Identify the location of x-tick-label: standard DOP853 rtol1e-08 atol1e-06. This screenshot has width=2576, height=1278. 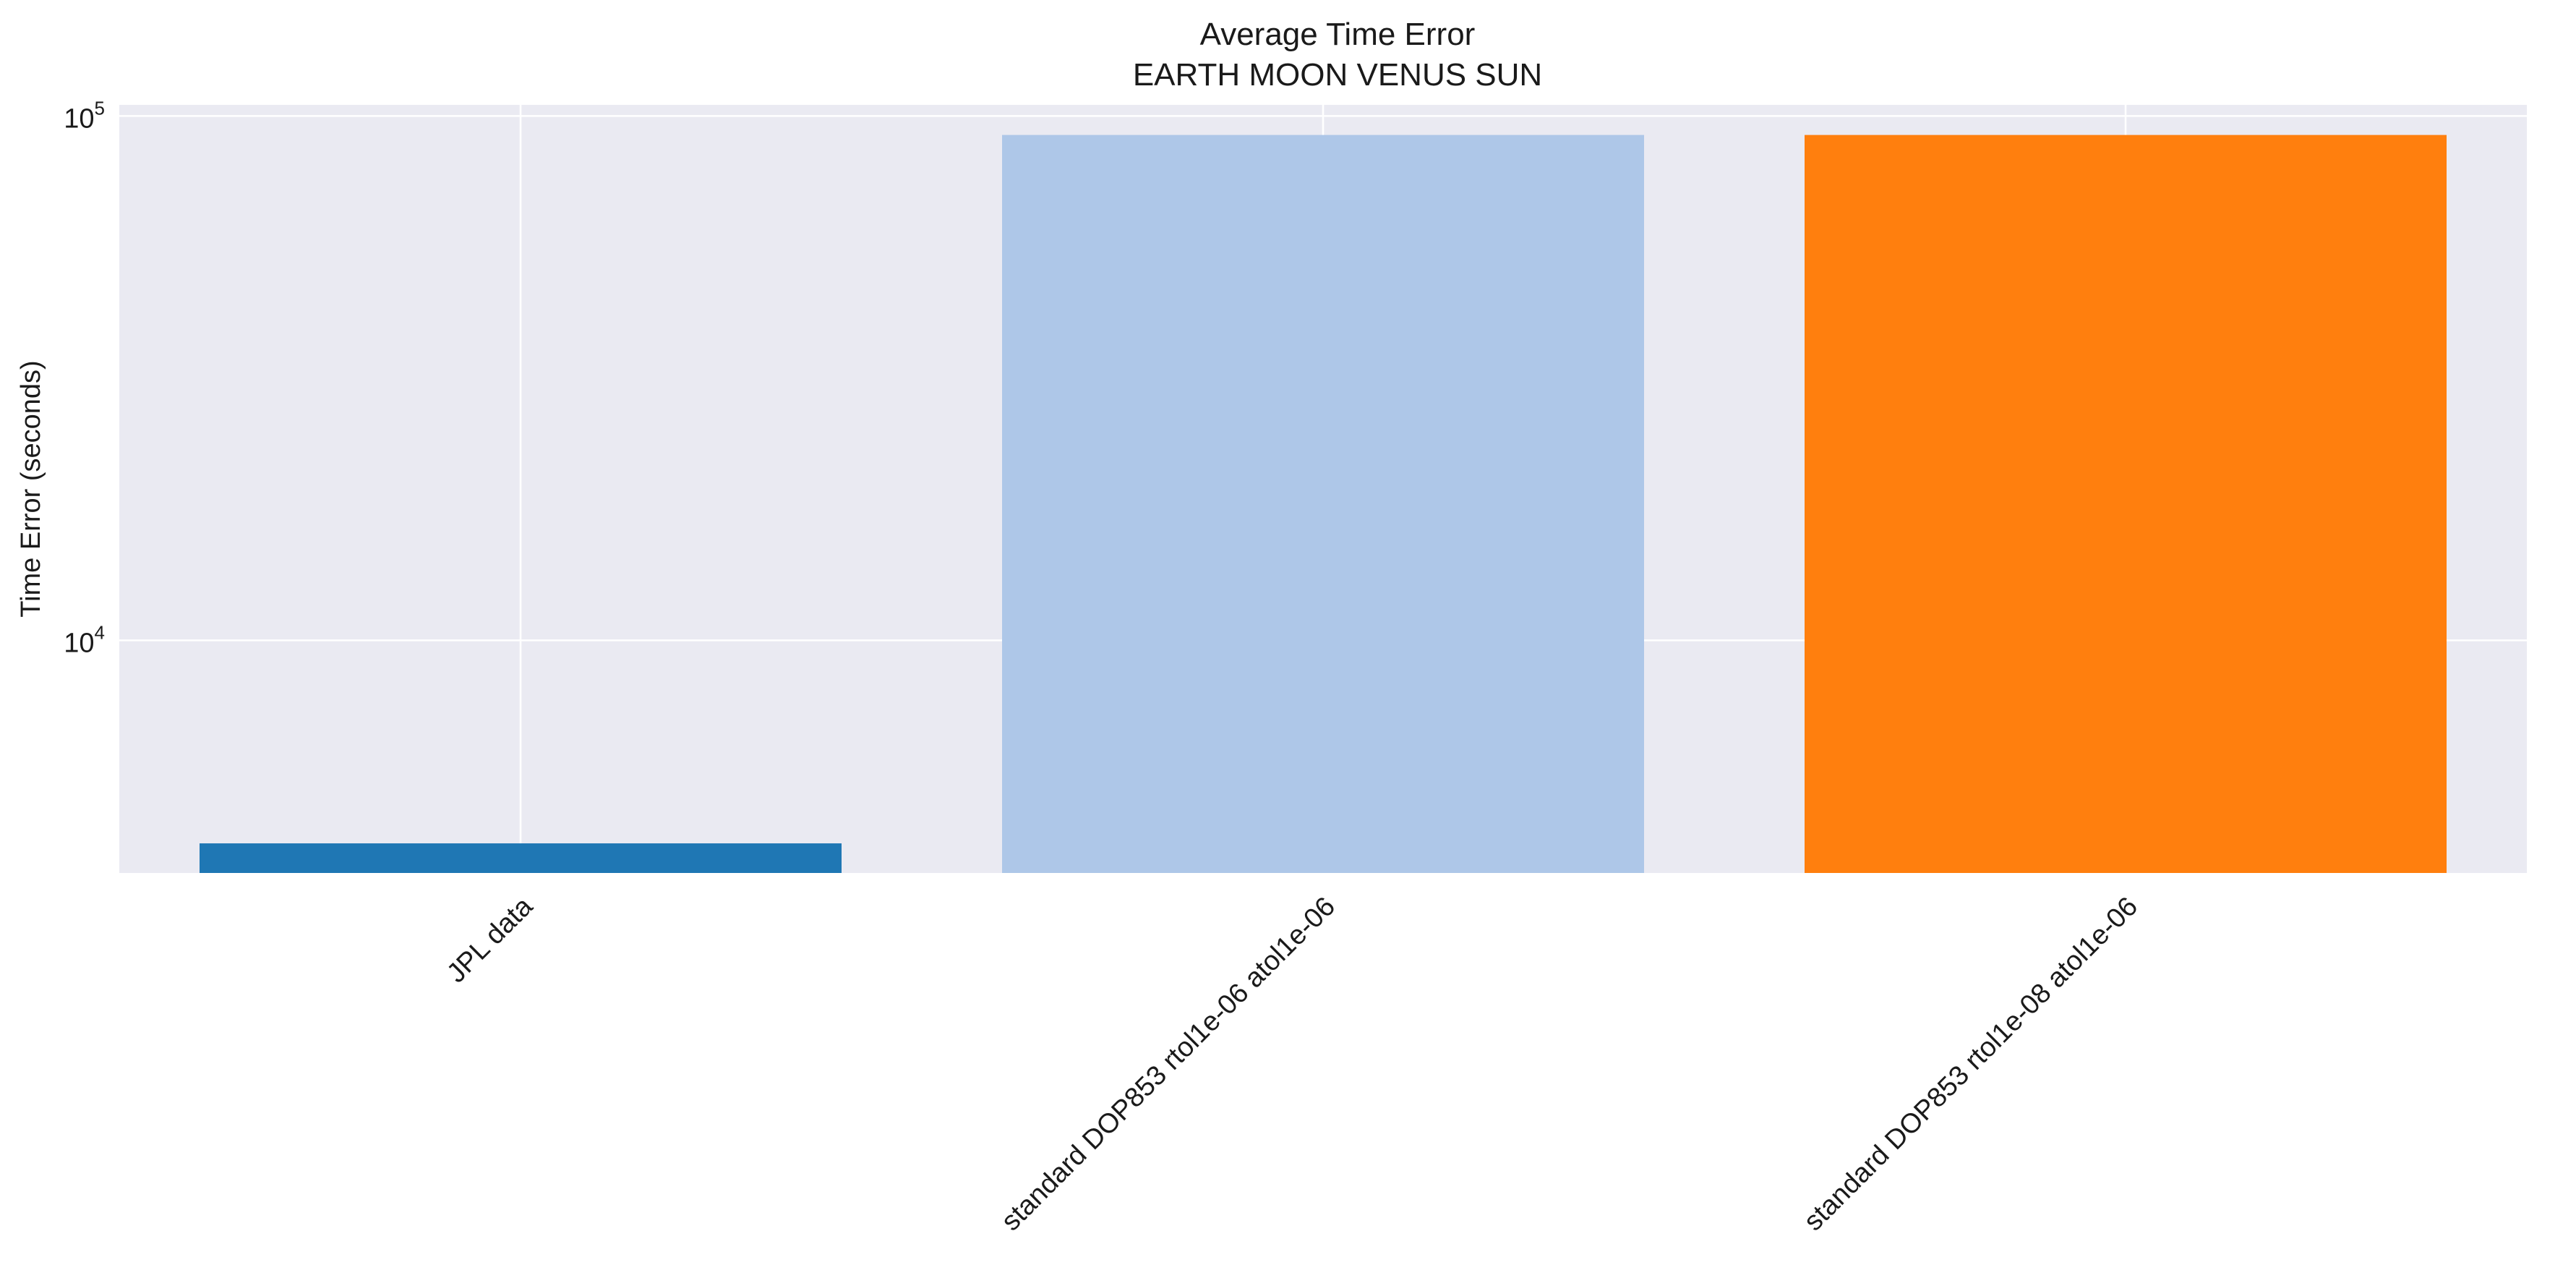
(1971, 1064).